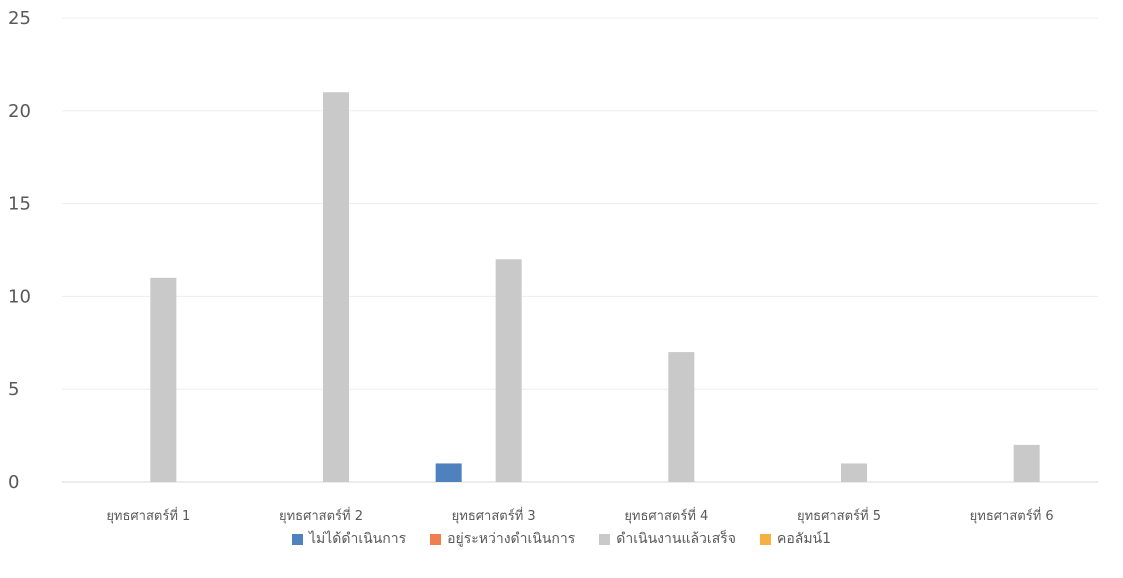 This screenshot has width=1123, height=578. What do you see at coordinates (676, 539) in the screenshot?
I see `legend-label: ดำเนินงานแล้วเสร็จ` at bounding box center [676, 539].